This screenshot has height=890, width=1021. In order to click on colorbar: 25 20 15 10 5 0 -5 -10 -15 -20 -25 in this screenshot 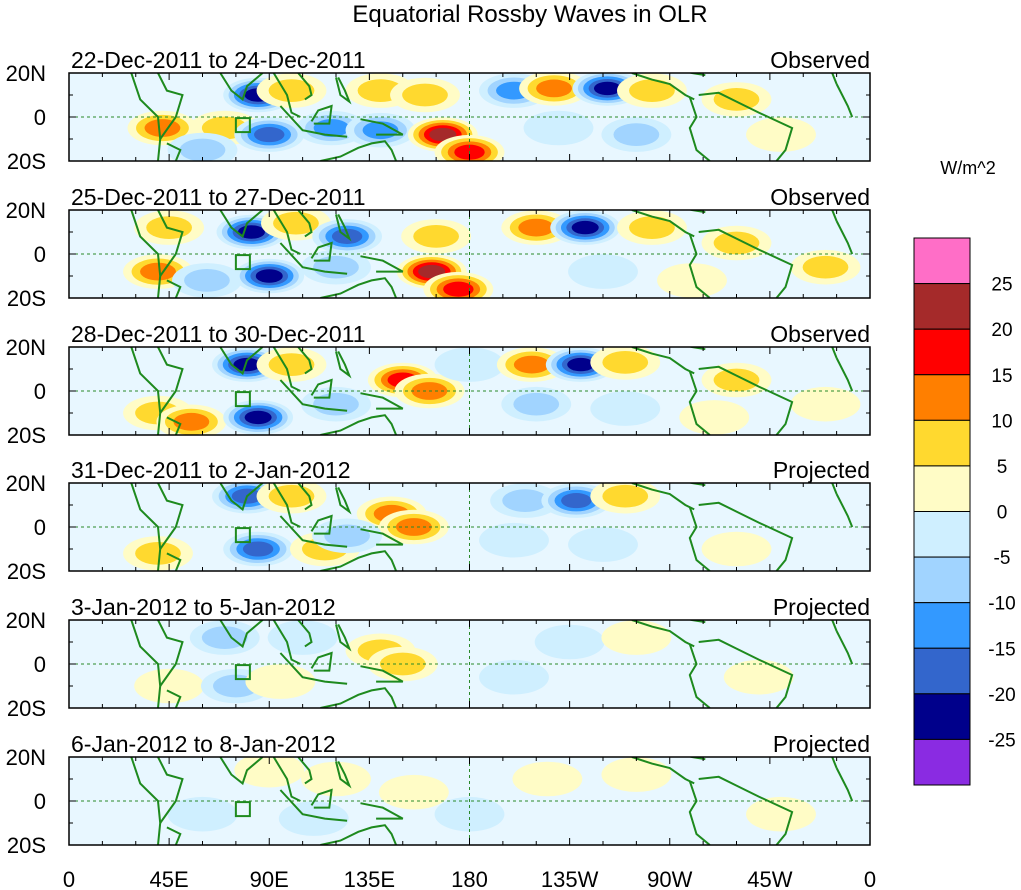, I will do `click(964, 511)`.